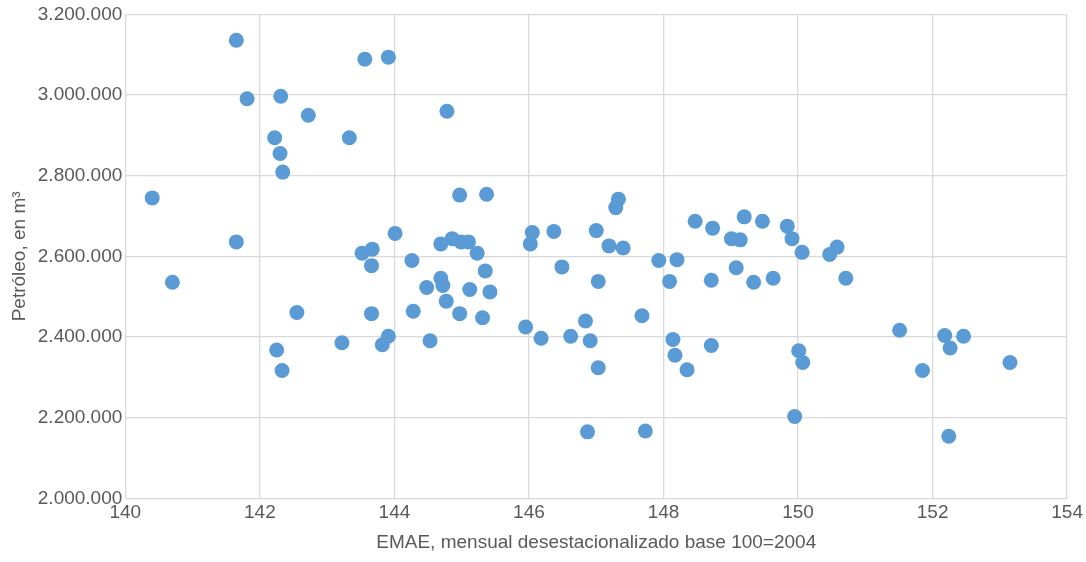 The width and height of the screenshot is (1086, 562). Describe the element at coordinates (932, 512) in the screenshot. I see `x-tick-label: 152` at that location.